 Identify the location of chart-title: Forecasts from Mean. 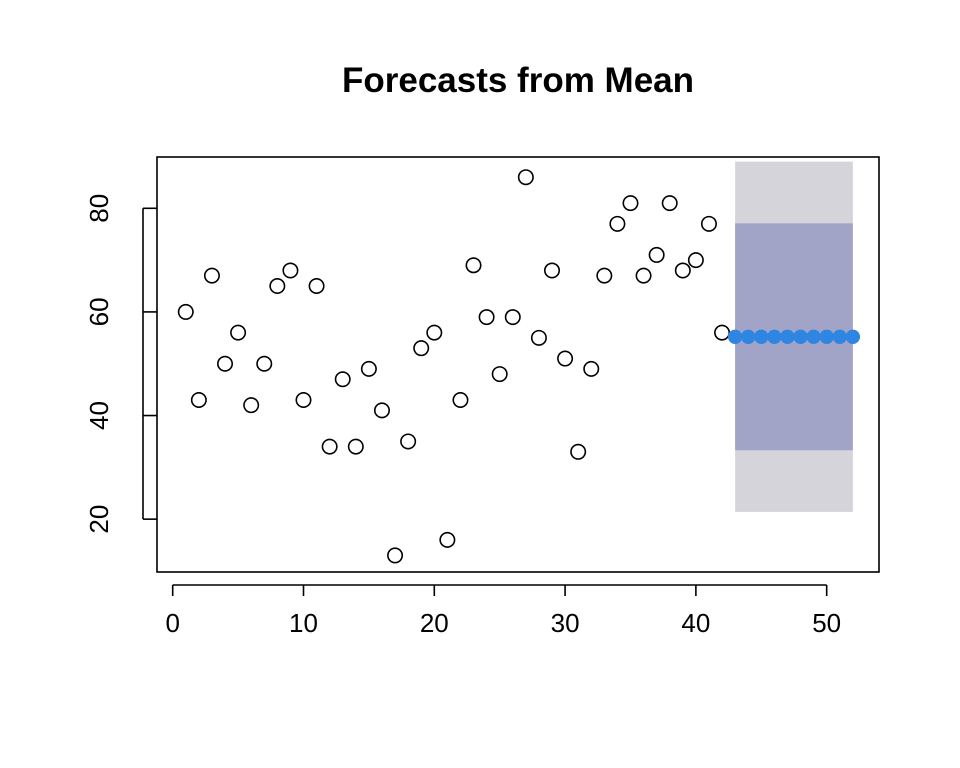
(518, 80).